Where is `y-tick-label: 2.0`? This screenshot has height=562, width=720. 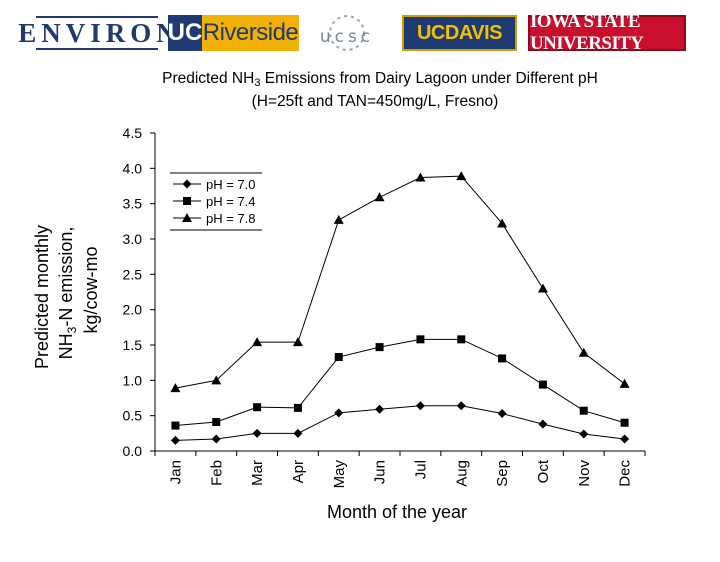 y-tick-label: 2.0 is located at coordinates (133, 310).